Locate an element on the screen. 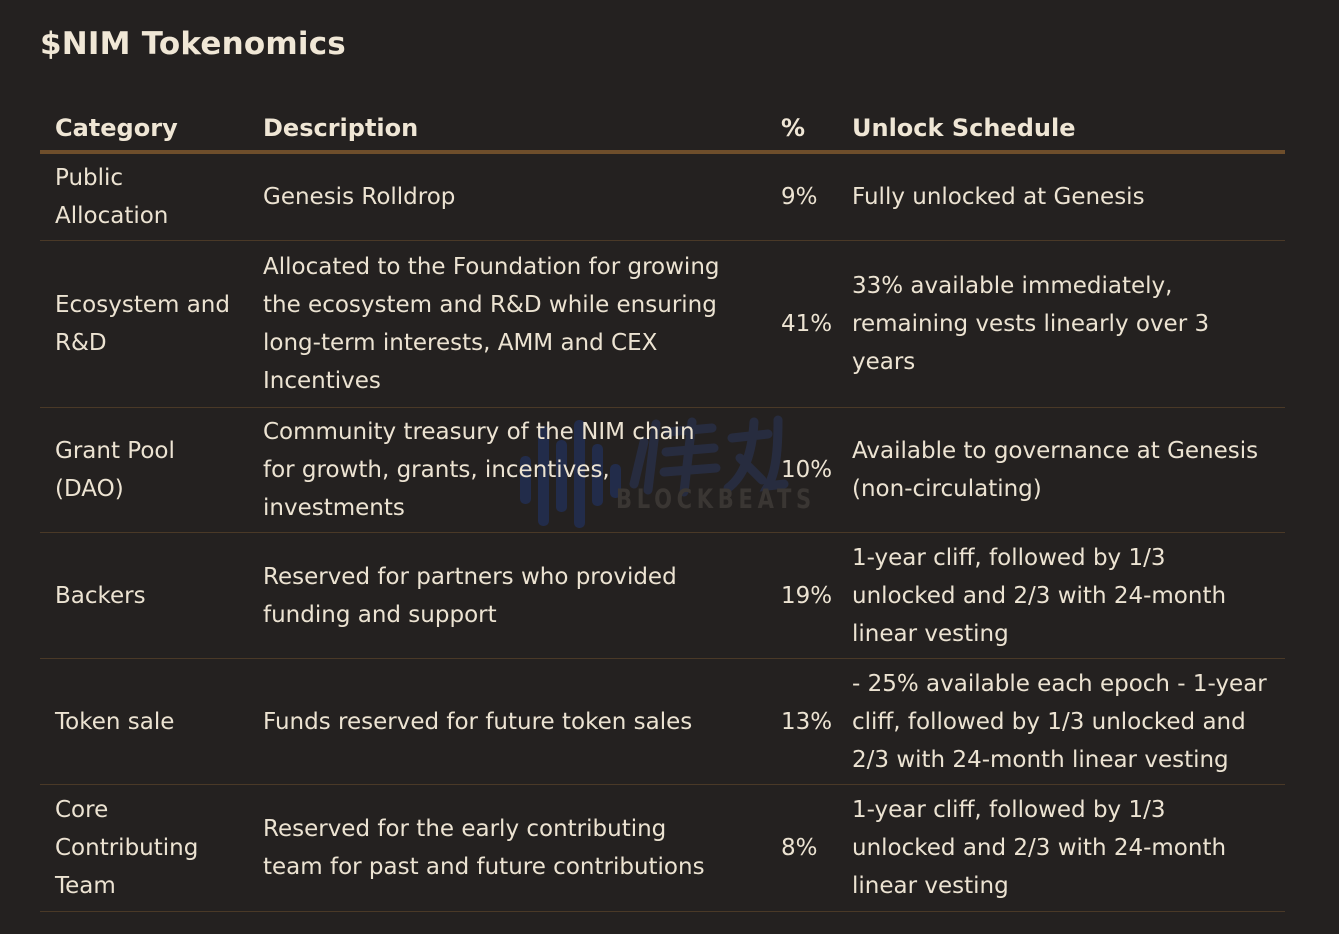 The image size is (1339, 934). header-description: Description is located at coordinates (341, 128).